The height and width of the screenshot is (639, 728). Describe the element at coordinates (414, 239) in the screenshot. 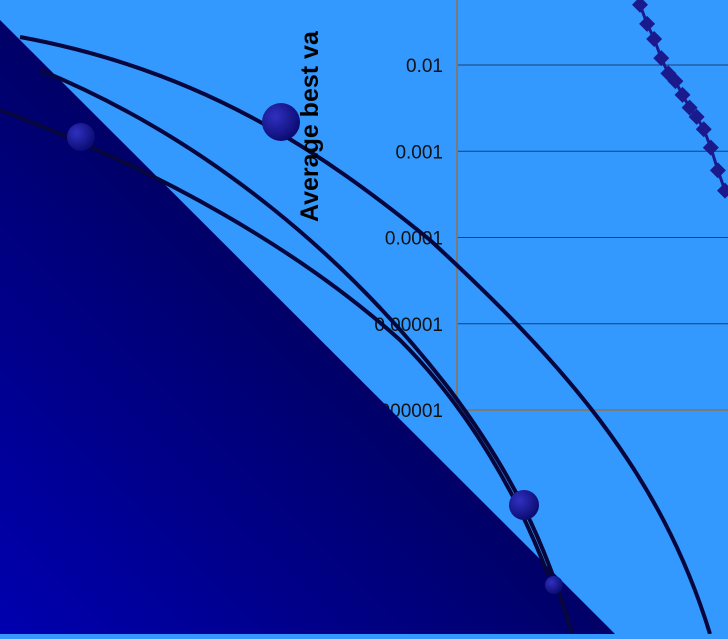

I see `y-tick-label: 0.0001` at that location.